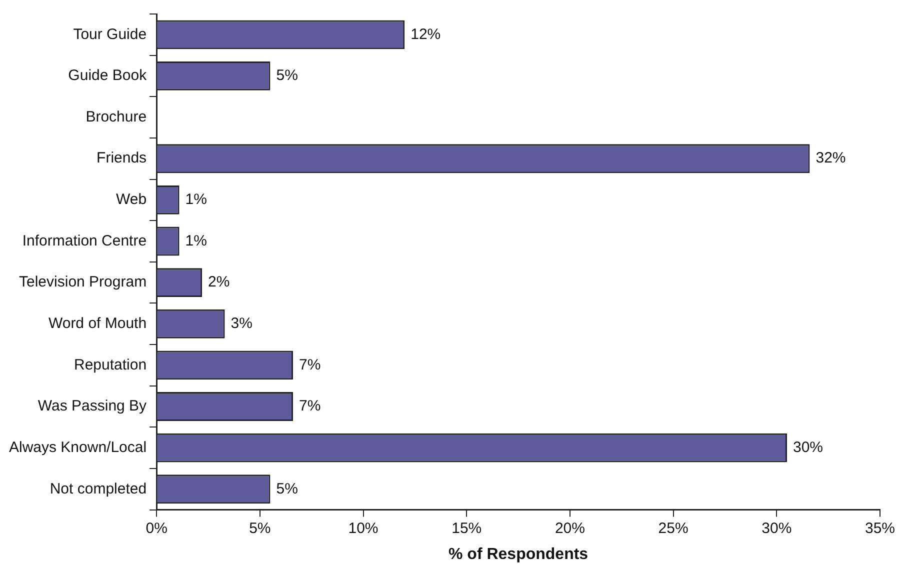 The width and height of the screenshot is (902, 574). I want to click on x-tick-label: 20%, so click(569, 528).